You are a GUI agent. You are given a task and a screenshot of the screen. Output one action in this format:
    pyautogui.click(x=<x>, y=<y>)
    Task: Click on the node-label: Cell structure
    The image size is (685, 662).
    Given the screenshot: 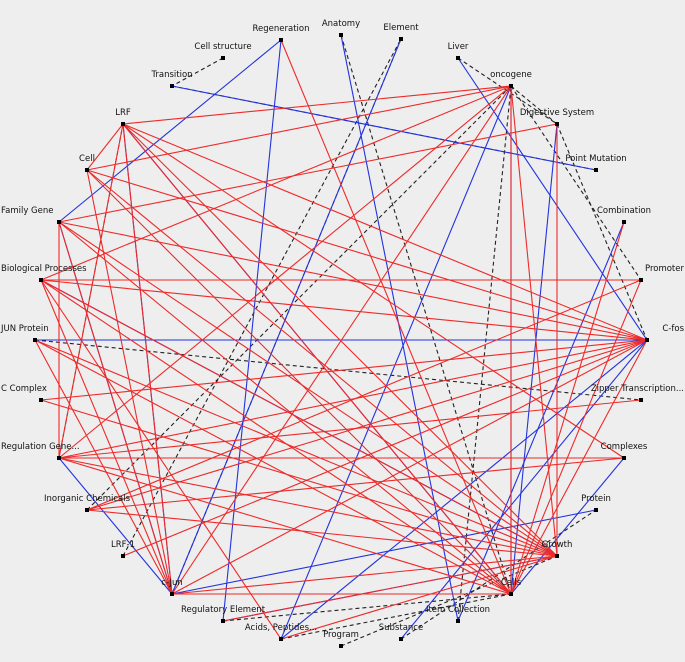 What is the action you would take?
    pyautogui.click(x=222, y=47)
    